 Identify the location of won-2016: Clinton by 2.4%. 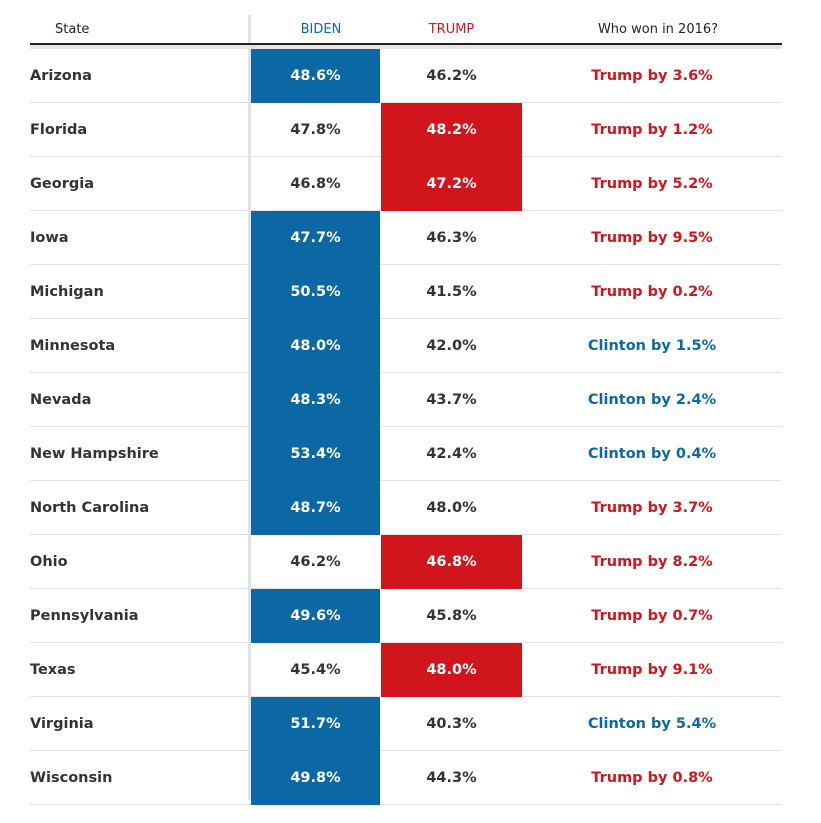
(652, 400).